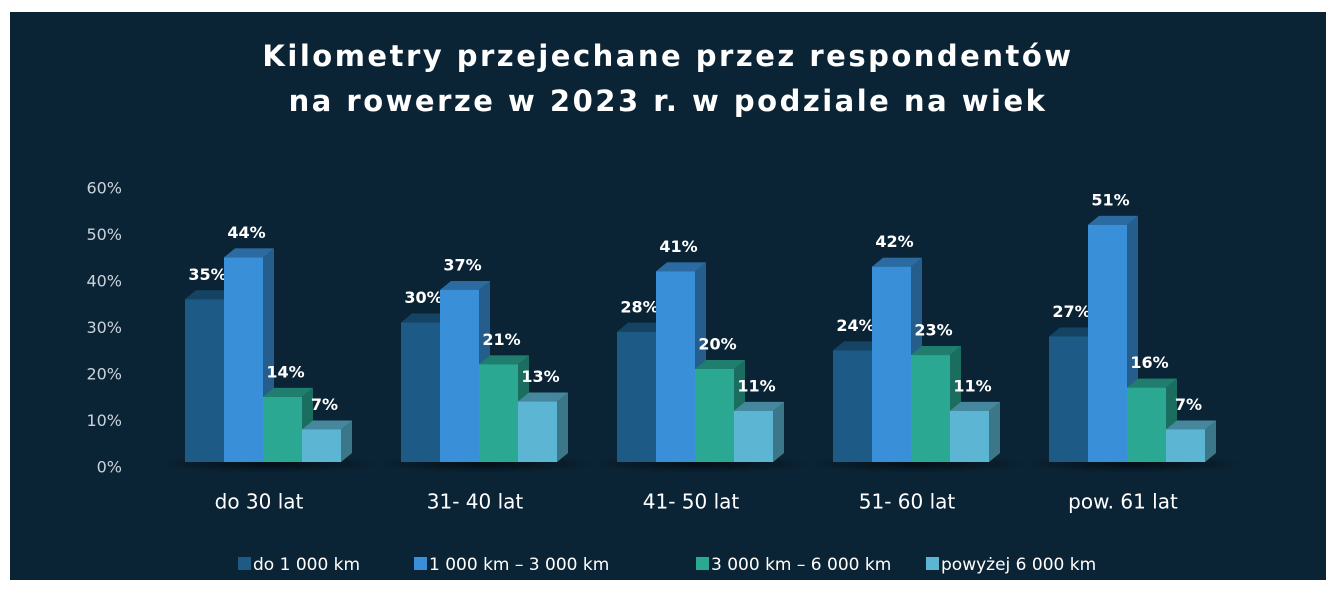 The width and height of the screenshot is (1336, 597). I want to click on y-tick-label: 20%, so click(104, 374).